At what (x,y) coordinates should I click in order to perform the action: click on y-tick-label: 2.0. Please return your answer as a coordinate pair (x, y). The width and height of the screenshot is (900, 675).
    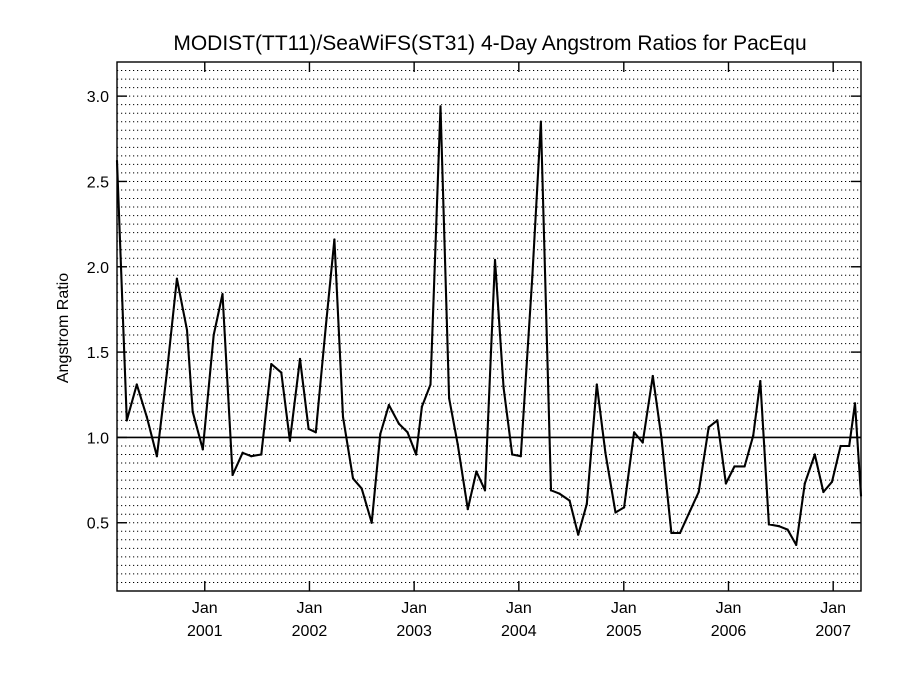
    Looking at the image, I should click on (98, 268).